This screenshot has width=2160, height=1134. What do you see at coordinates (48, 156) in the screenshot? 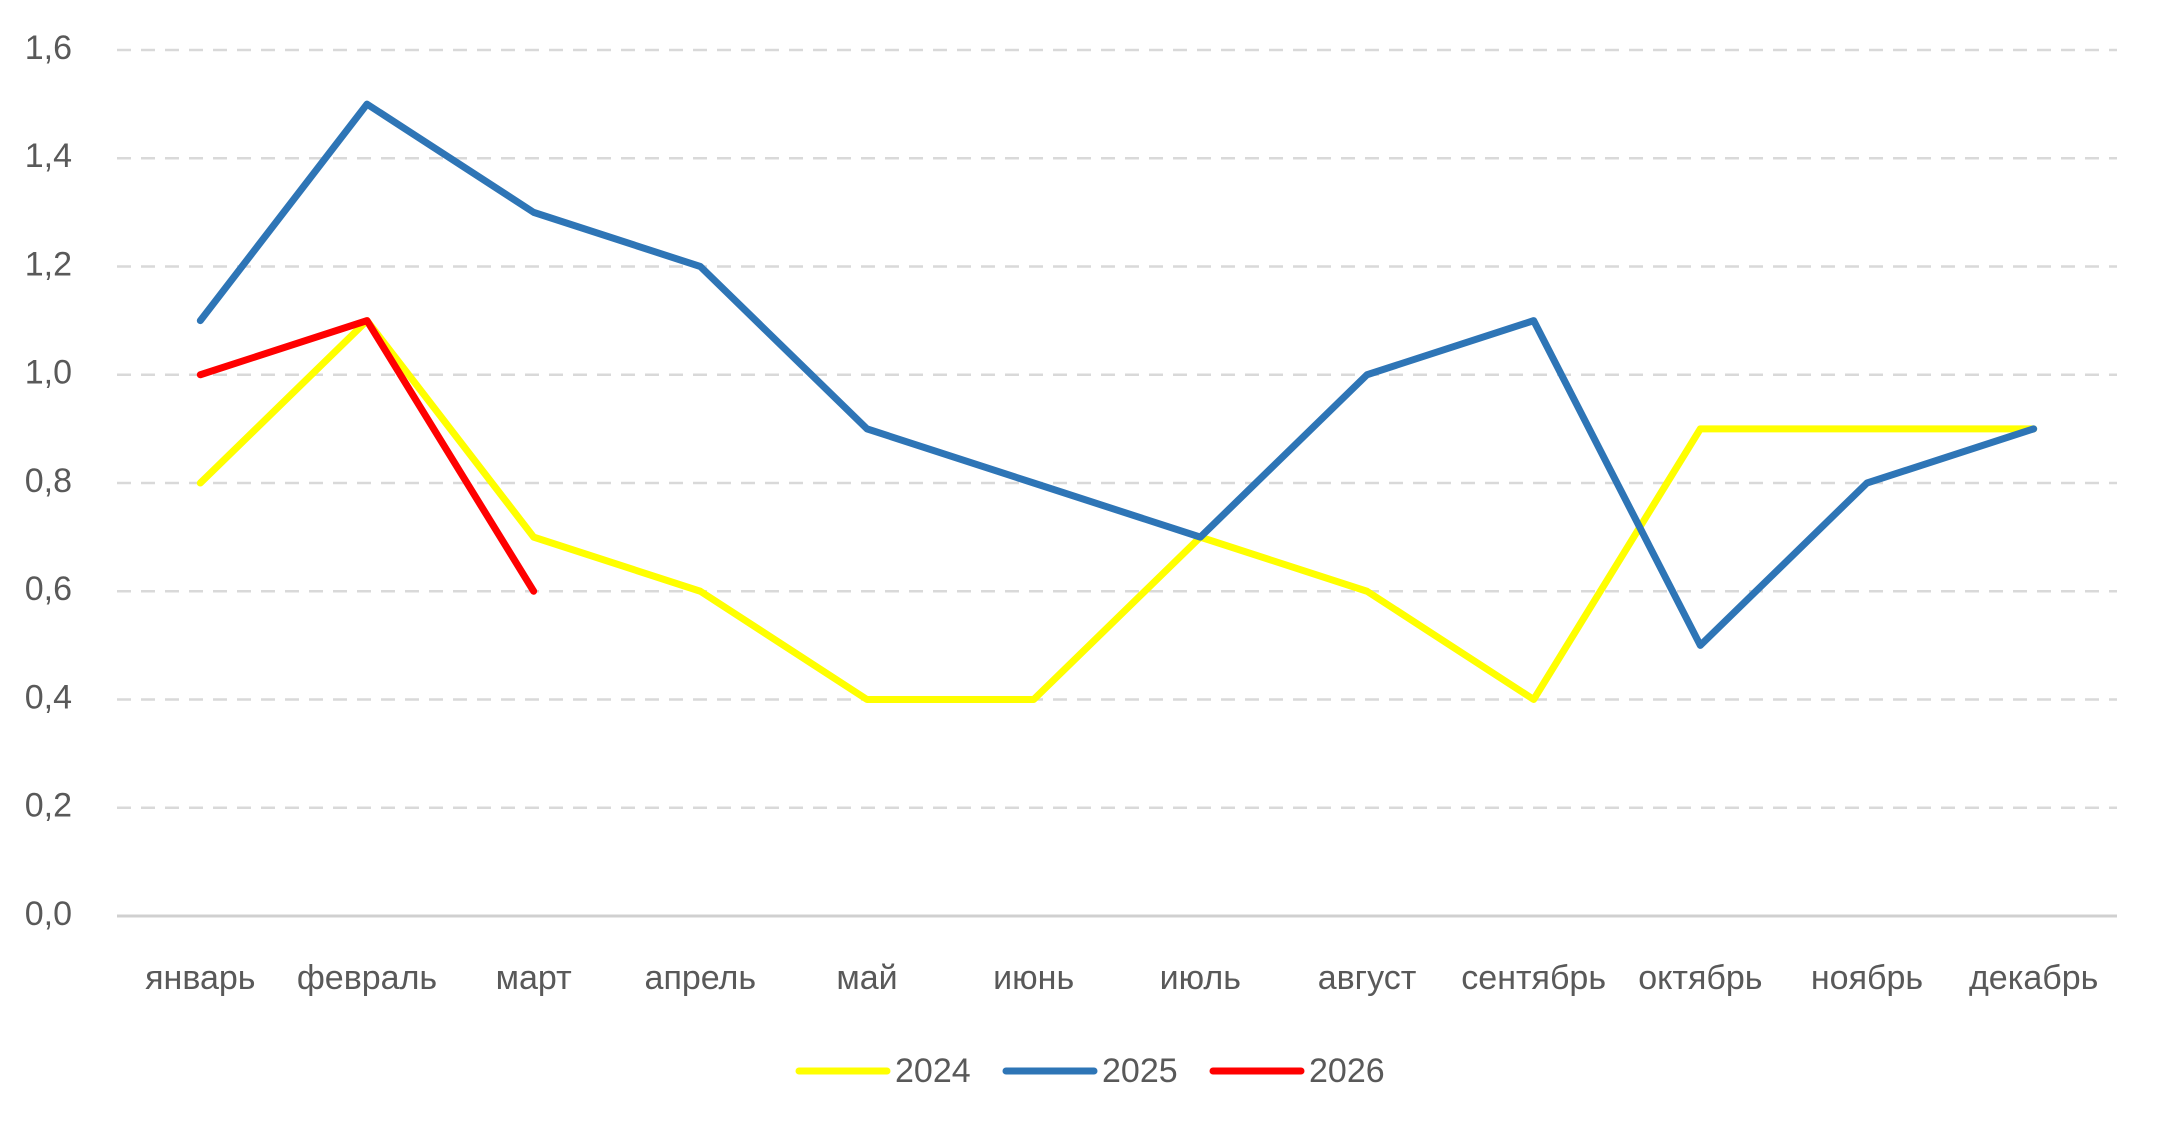
I see `y-tick-label: 1,4` at bounding box center [48, 156].